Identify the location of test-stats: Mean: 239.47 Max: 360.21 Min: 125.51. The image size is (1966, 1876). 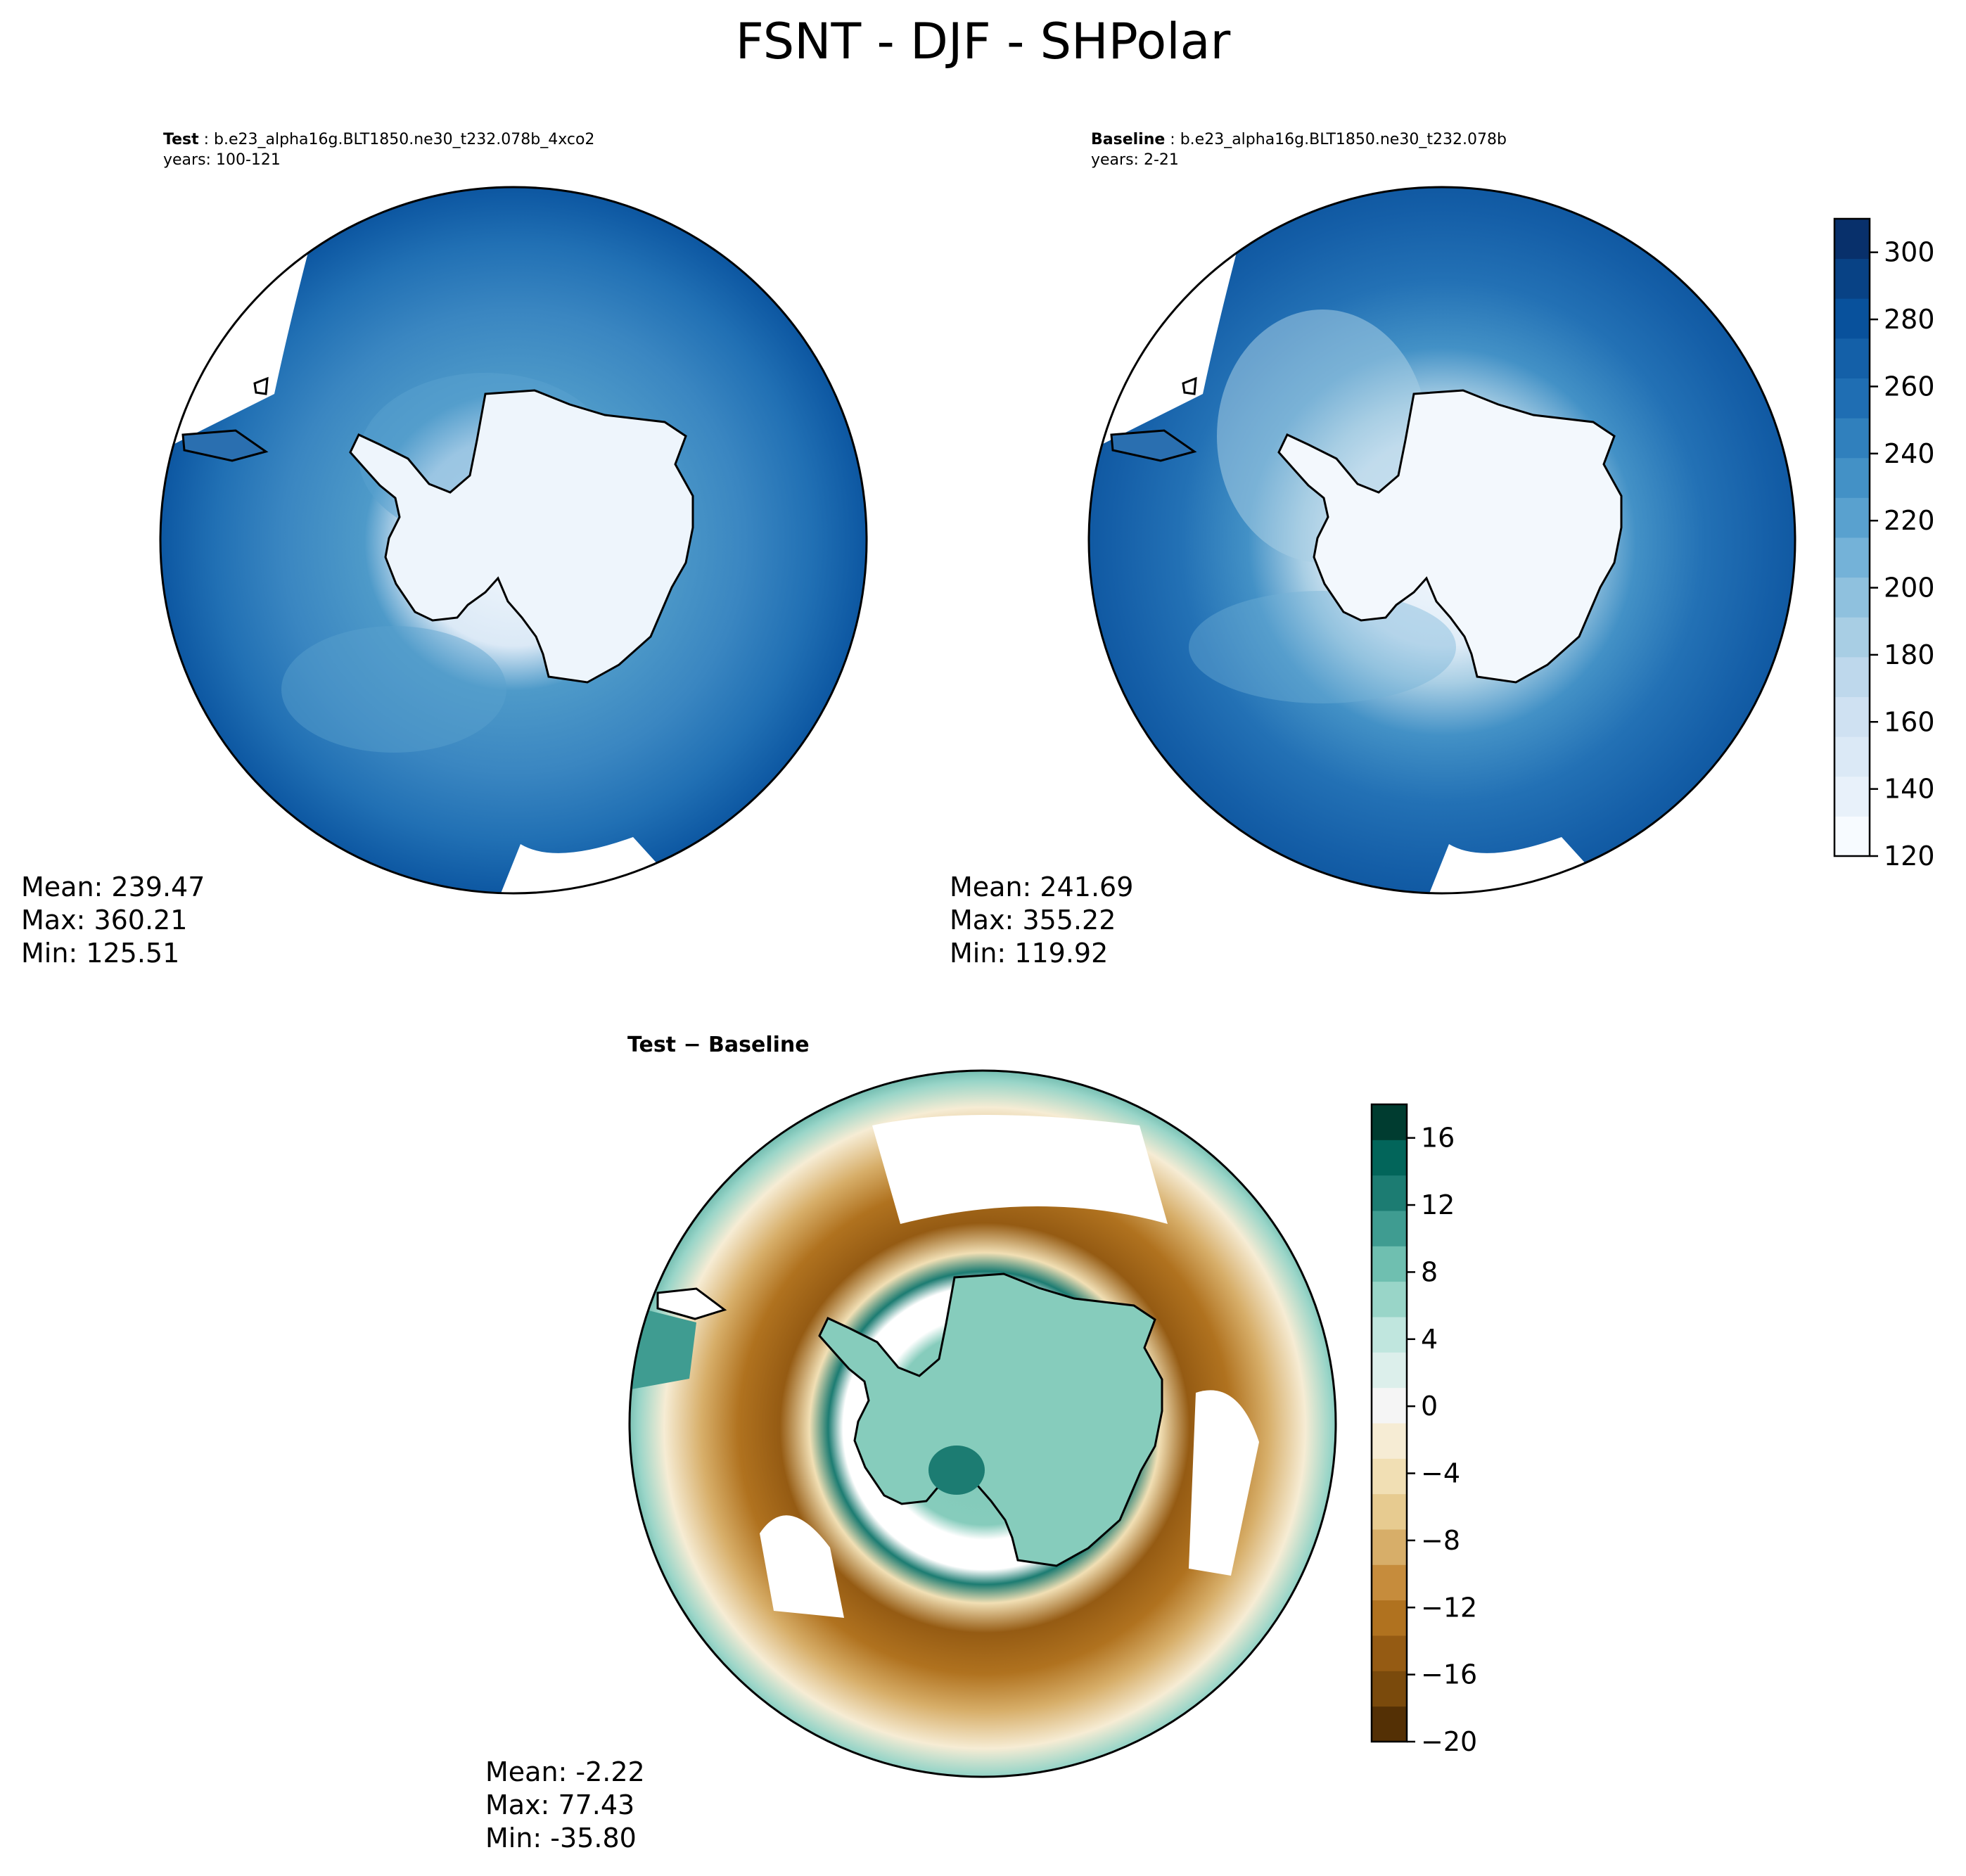
(113, 921).